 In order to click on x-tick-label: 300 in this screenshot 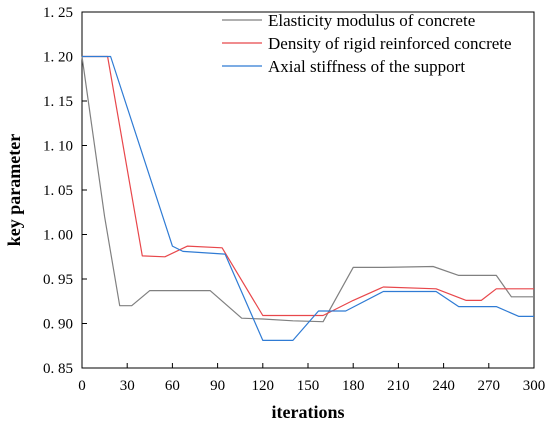, I will do `click(534, 386)`.